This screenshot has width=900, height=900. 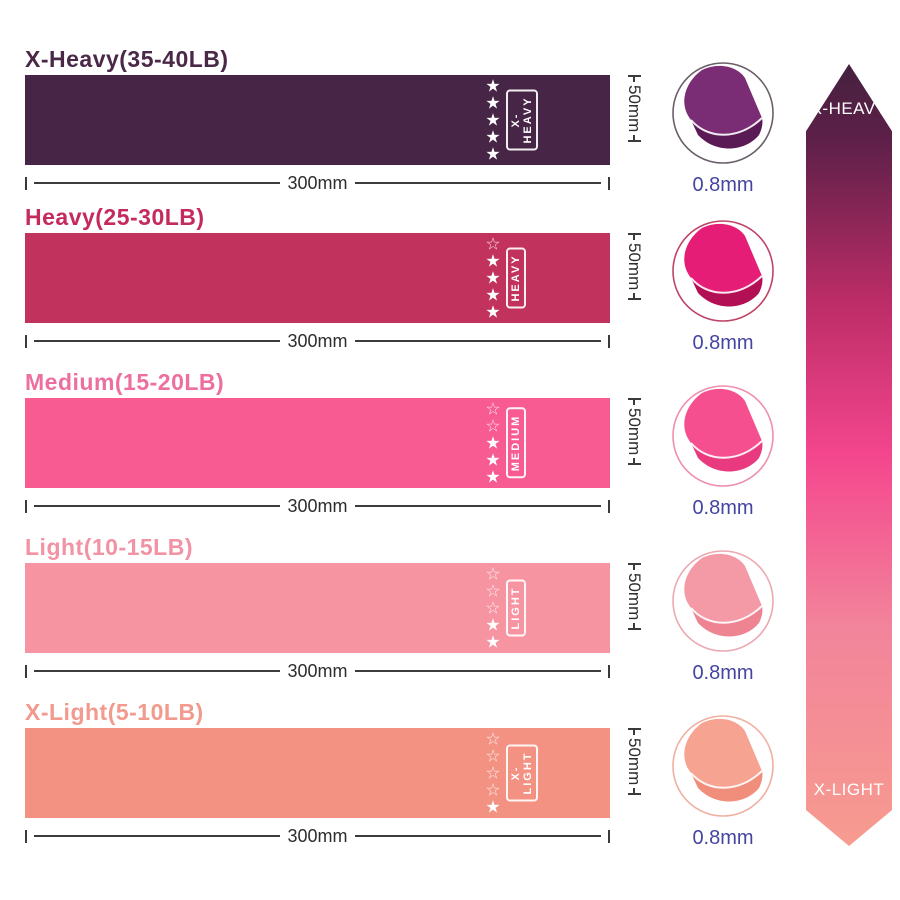 I want to click on band-title: X-Heavy(35-40LB), so click(x=127, y=59).